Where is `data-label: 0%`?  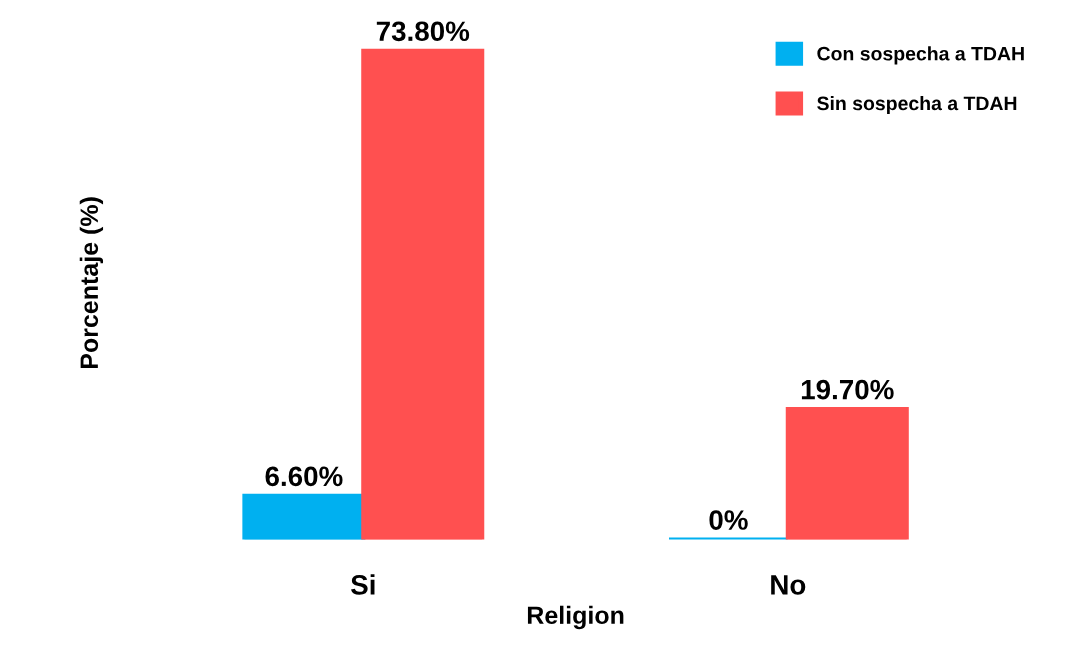 data-label: 0% is located at coordinates (728, 520).